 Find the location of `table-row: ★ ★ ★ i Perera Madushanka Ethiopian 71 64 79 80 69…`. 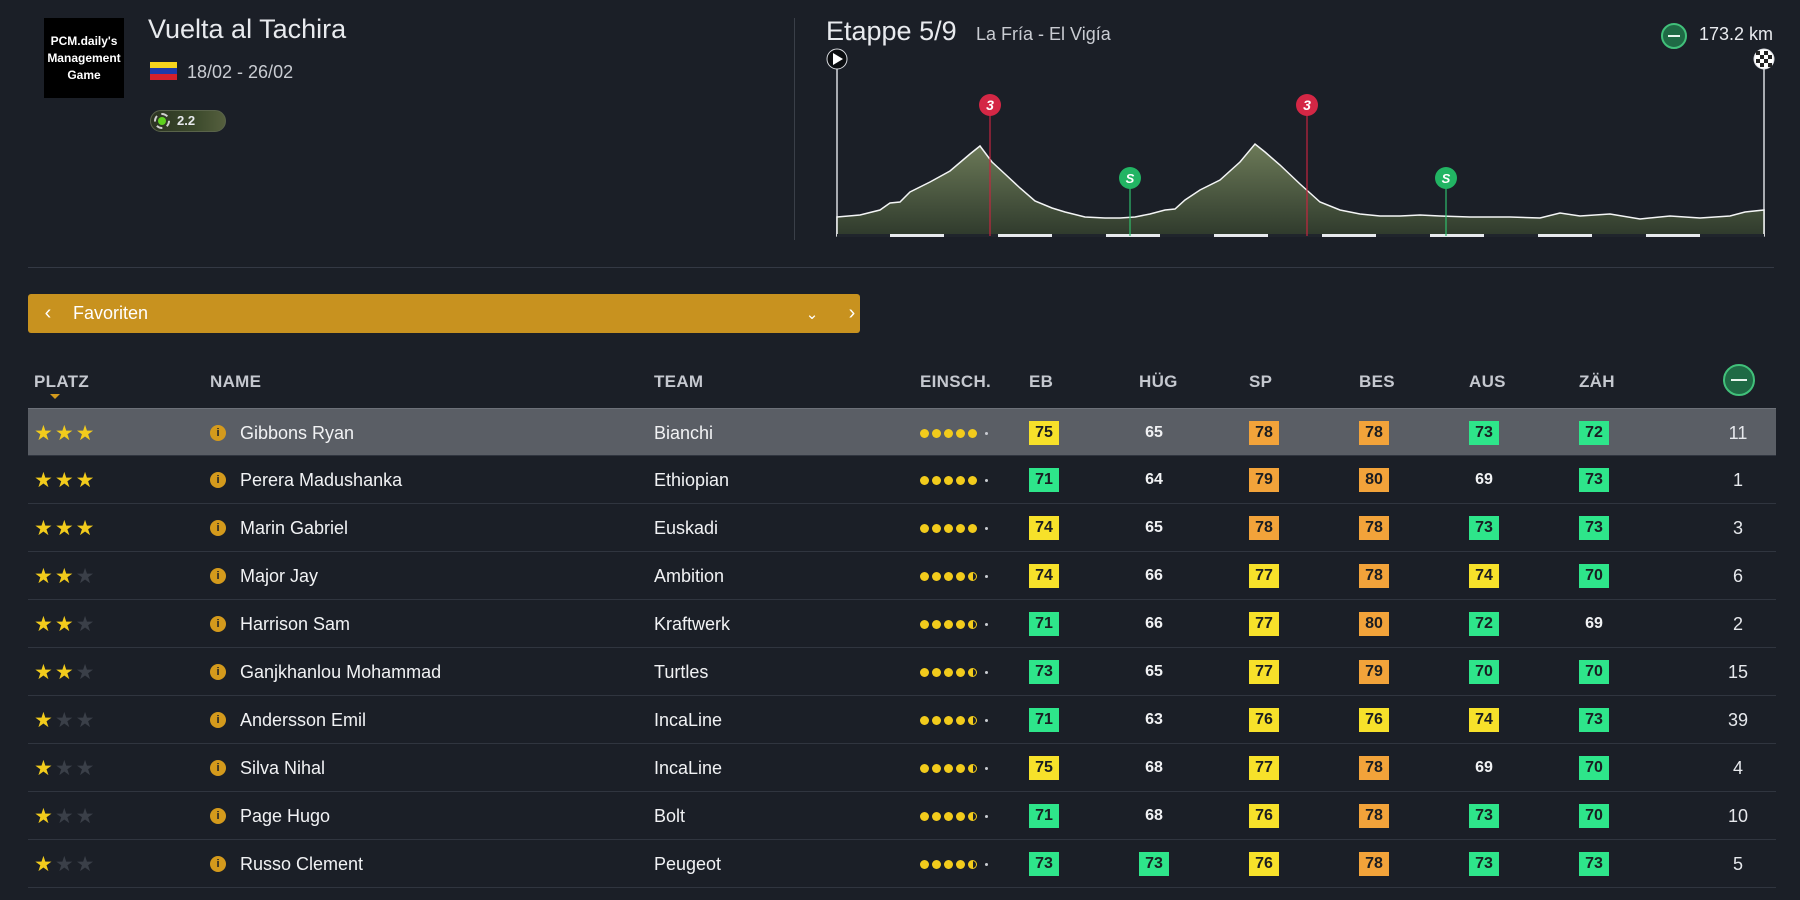

table-row: ★ ★ ★ i Perera Madushanka Ethiopian 71 64 79 80 69… is located at coordinates (902, 480).